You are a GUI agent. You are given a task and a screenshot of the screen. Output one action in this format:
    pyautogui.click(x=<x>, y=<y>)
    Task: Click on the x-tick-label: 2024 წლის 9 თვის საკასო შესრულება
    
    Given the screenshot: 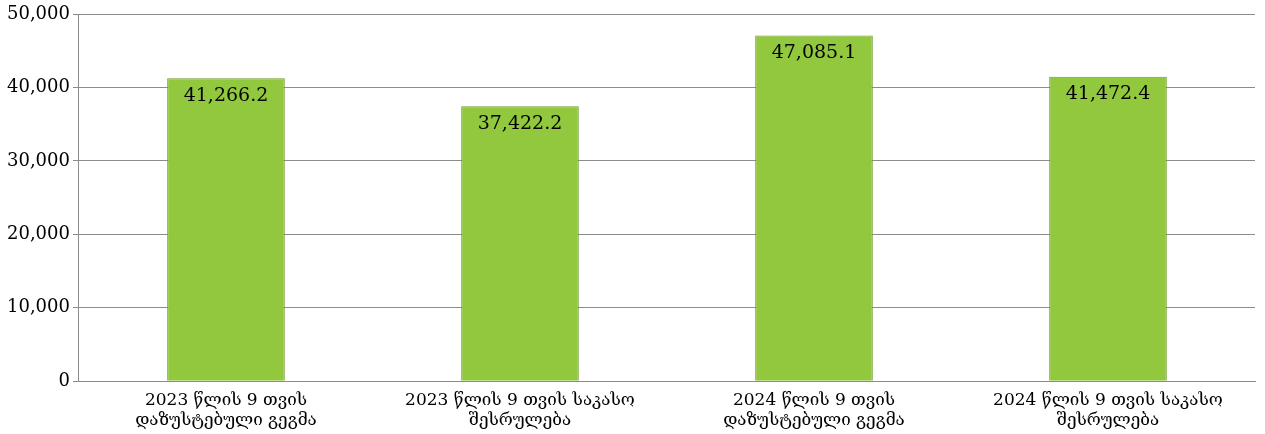 What is the action you would take?
    pyautogui.click(x=1108, y=409)
    